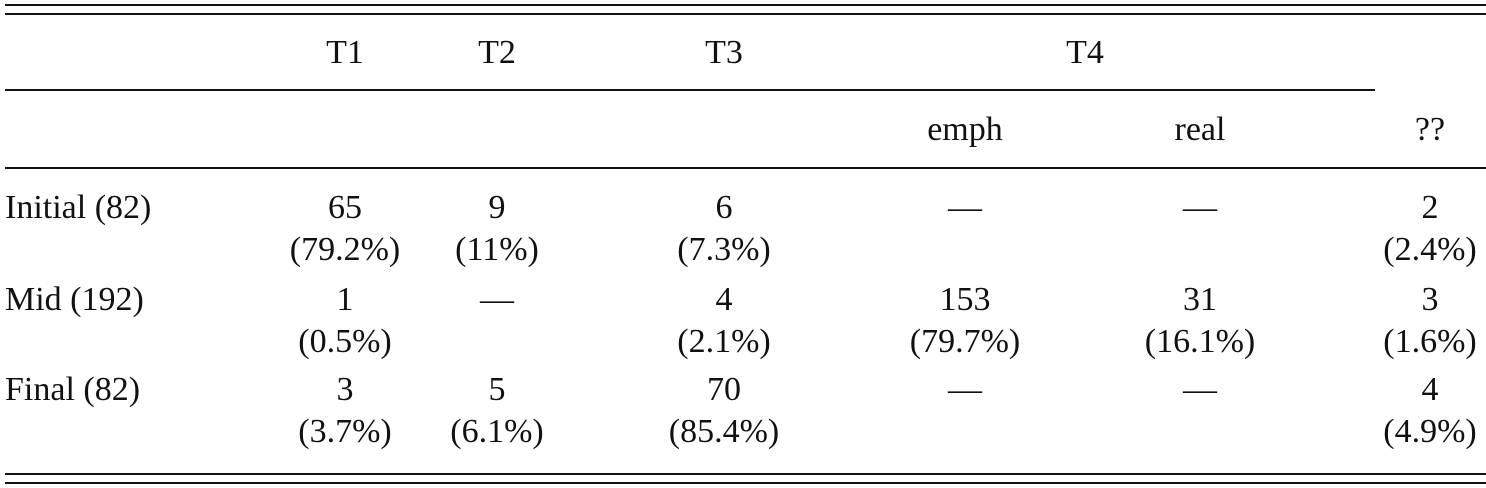  Describe the element at coordinates (344, 431) in the screenshot. I see `cell-percent: (3.7%)` at that location.